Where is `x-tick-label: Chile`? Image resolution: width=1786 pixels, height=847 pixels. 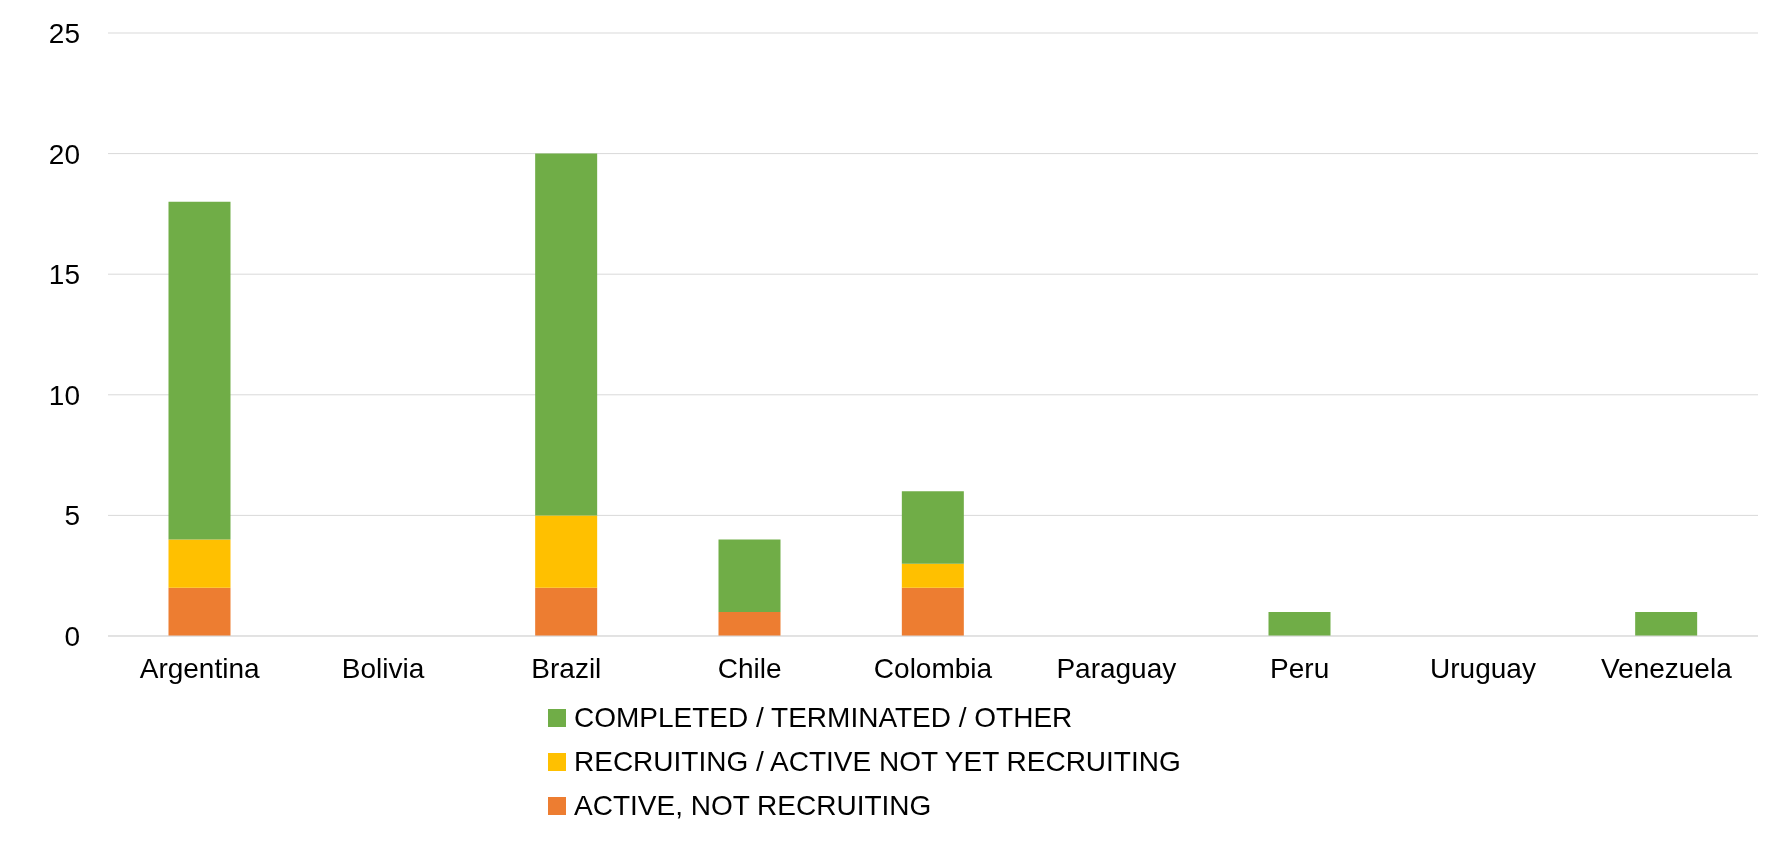 x-tick-label: Chile is located at coordinates (749, 668).